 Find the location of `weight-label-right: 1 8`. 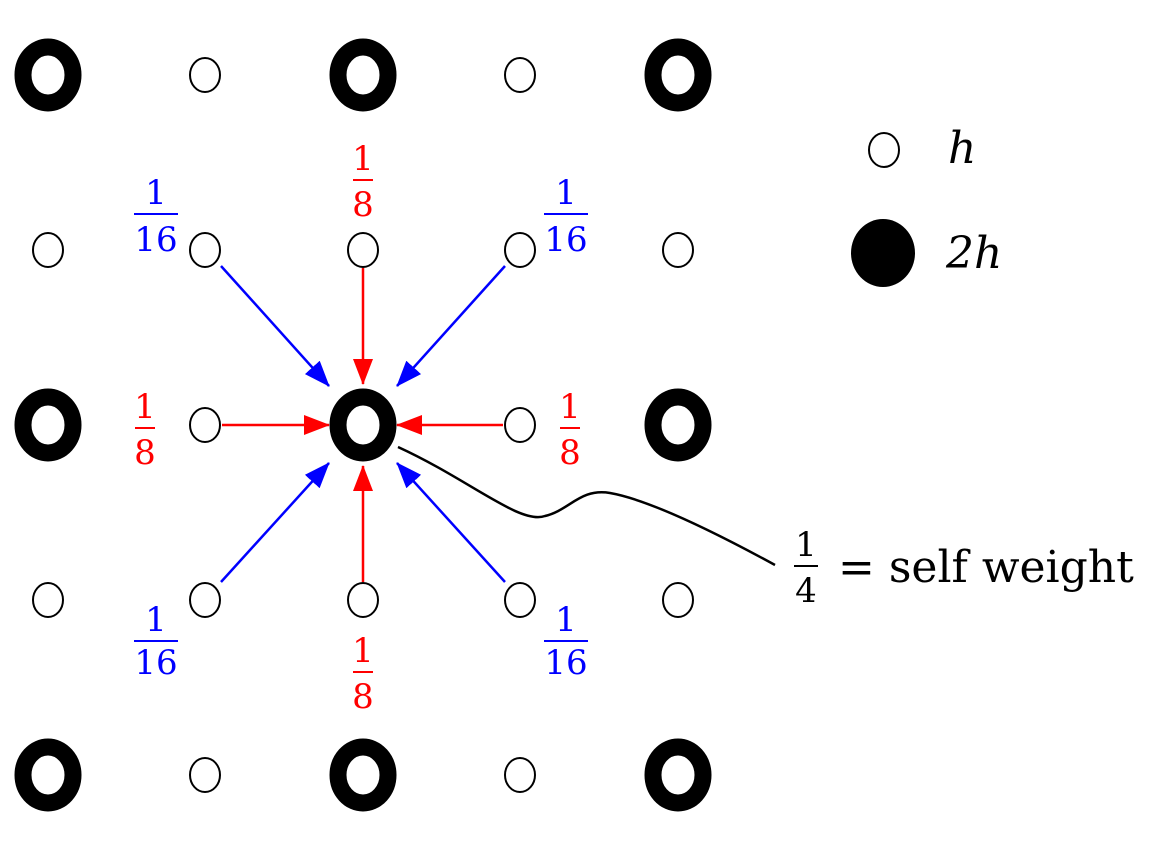

weight-label-right: 1 8 is located at coordinates (570, 430).